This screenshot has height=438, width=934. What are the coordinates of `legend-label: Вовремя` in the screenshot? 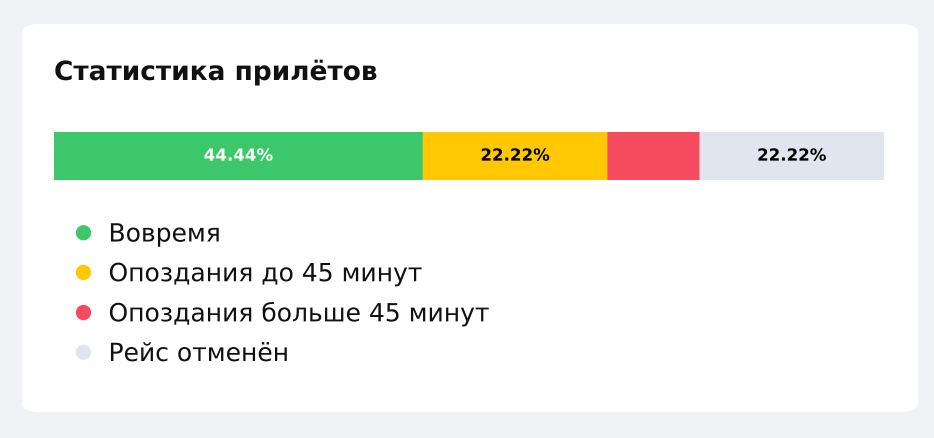 It's located at (164, 235).